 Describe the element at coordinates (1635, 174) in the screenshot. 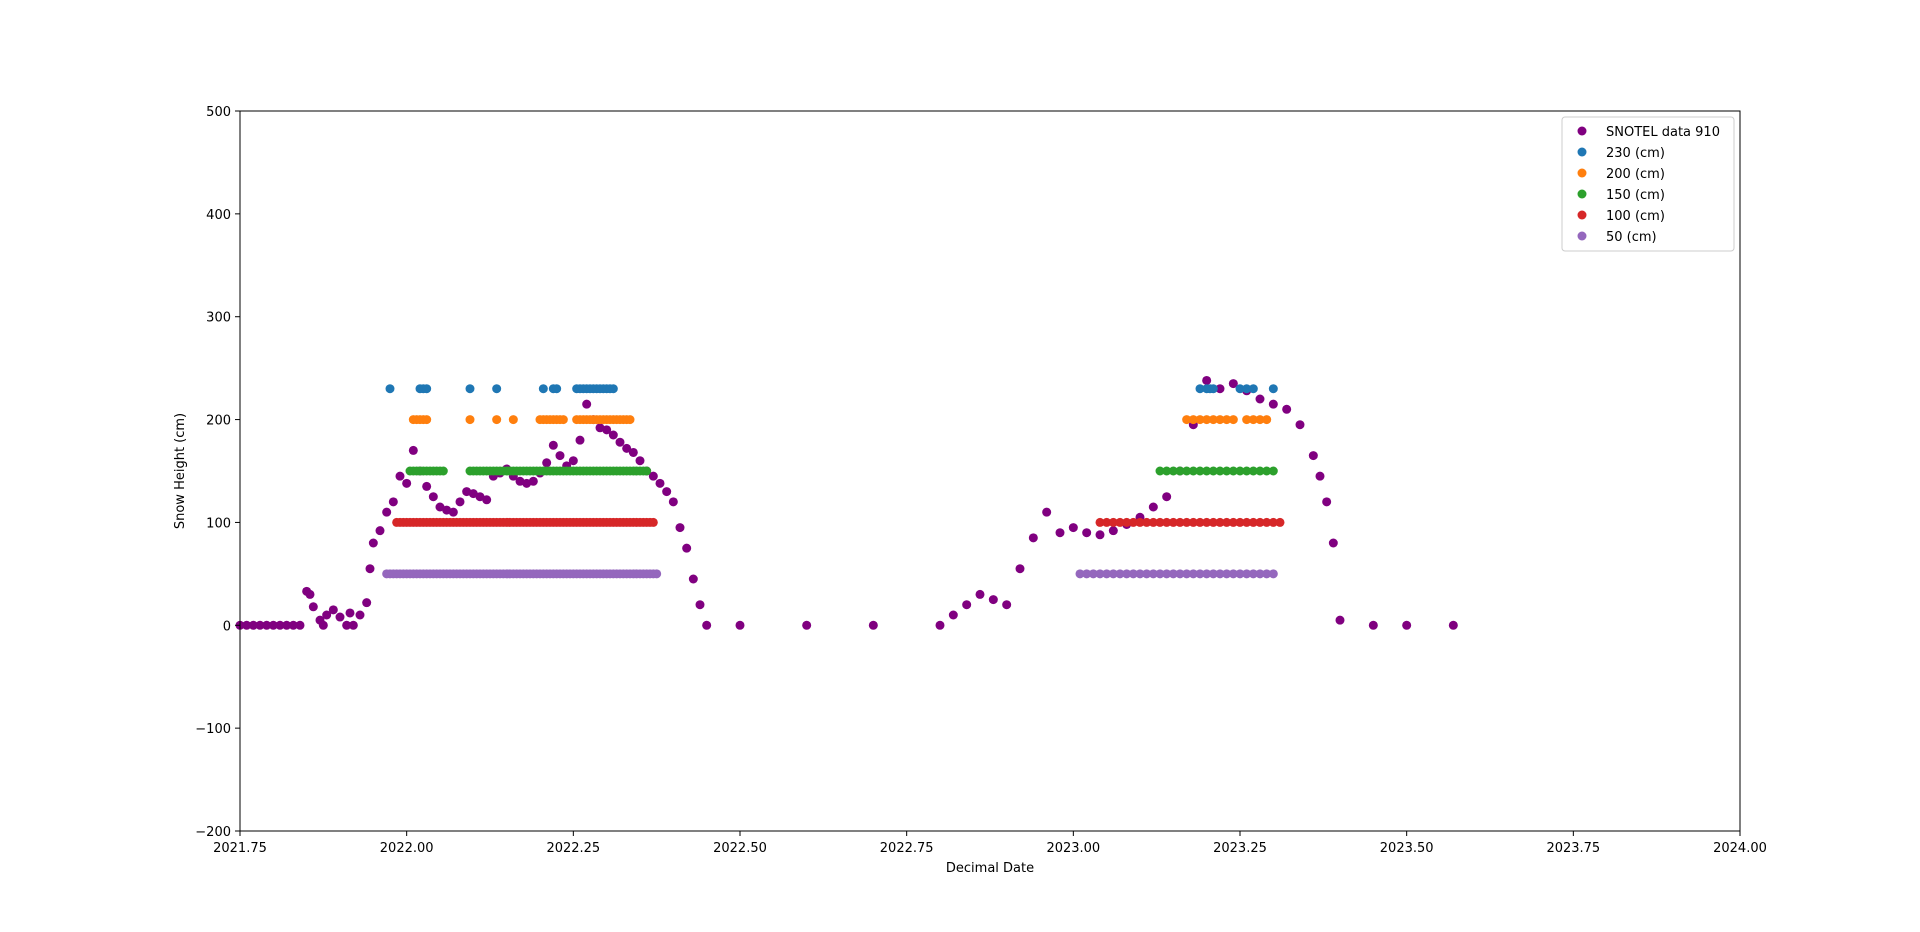

I see `legend-label: 200 (cm)` at that location.